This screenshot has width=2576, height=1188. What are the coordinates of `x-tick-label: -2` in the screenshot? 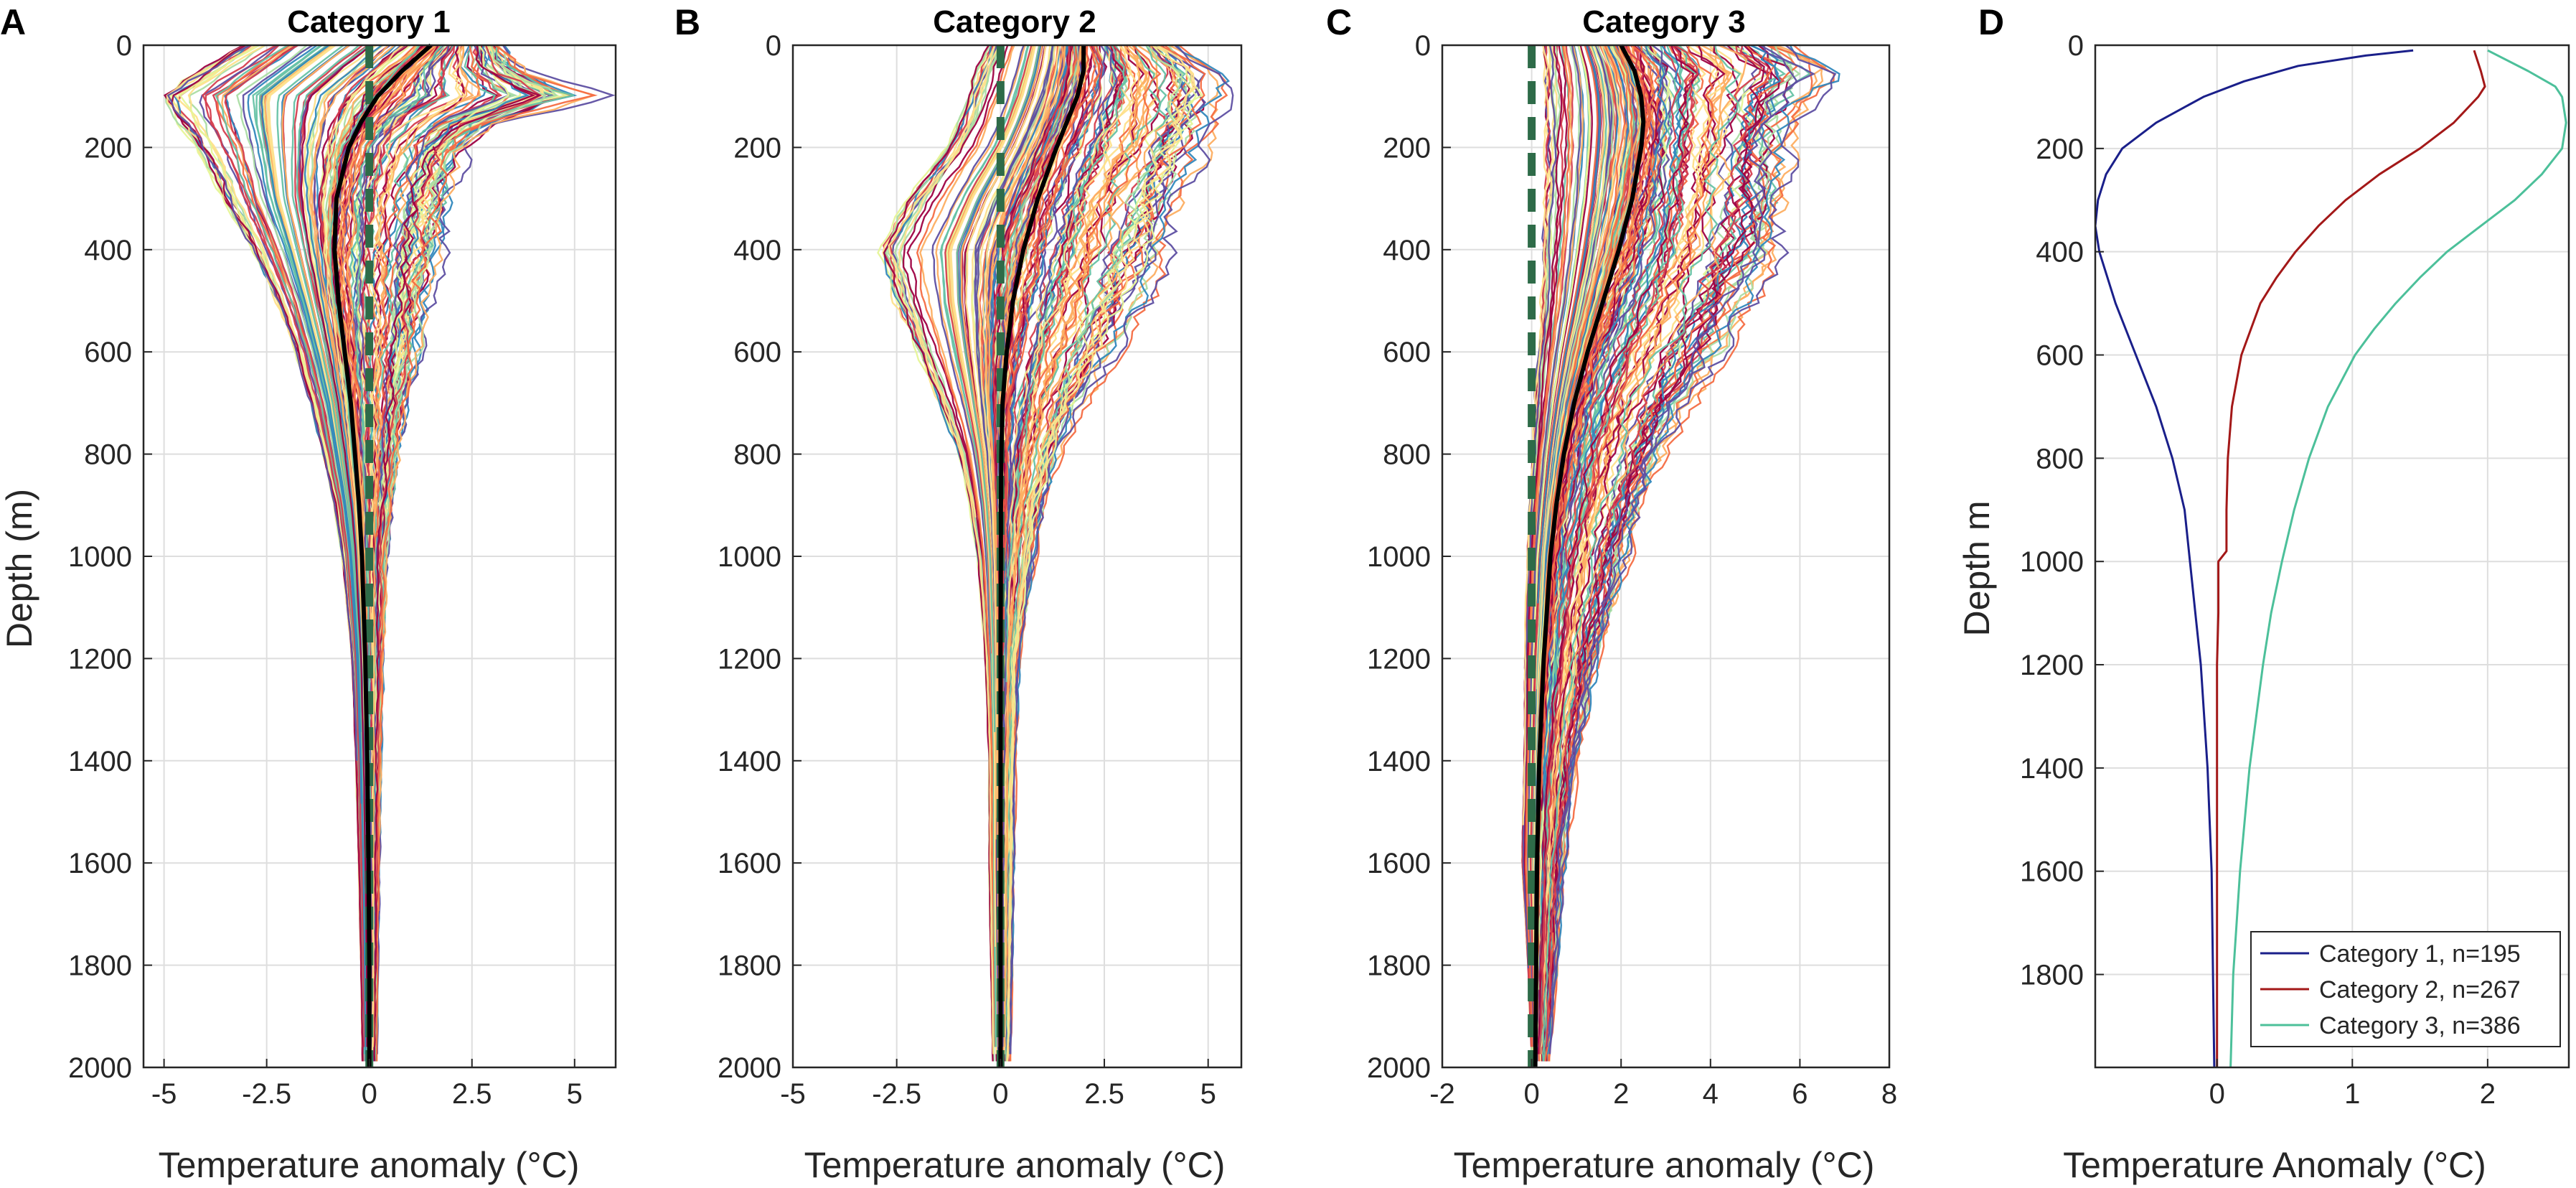 It's located at (1442, 1094).